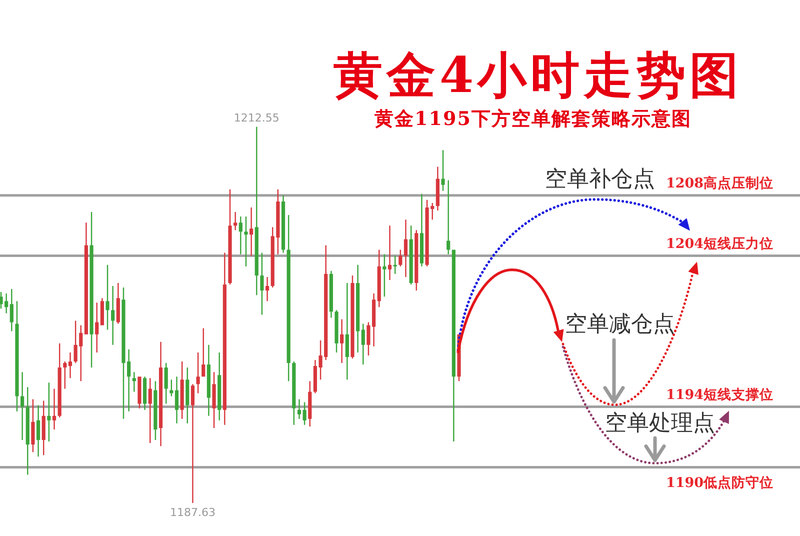 The image size is (800, 536). I want to click on annotation: 空单处理点, so click(660, 423).